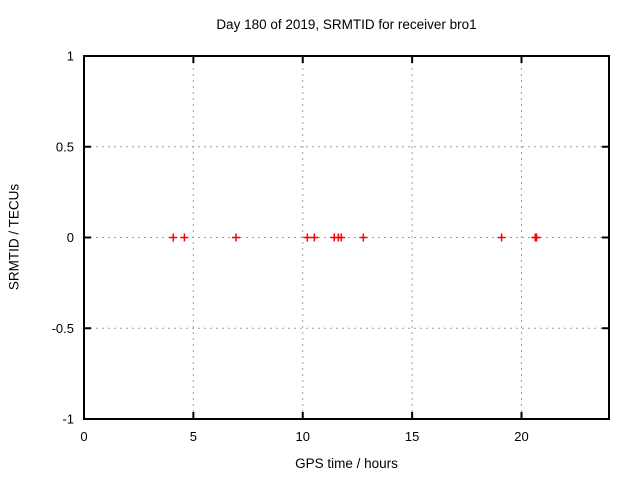 The height and width of the screenshot is (480, 640). I want to click on y-tick-label: 0, so click(70, 237).